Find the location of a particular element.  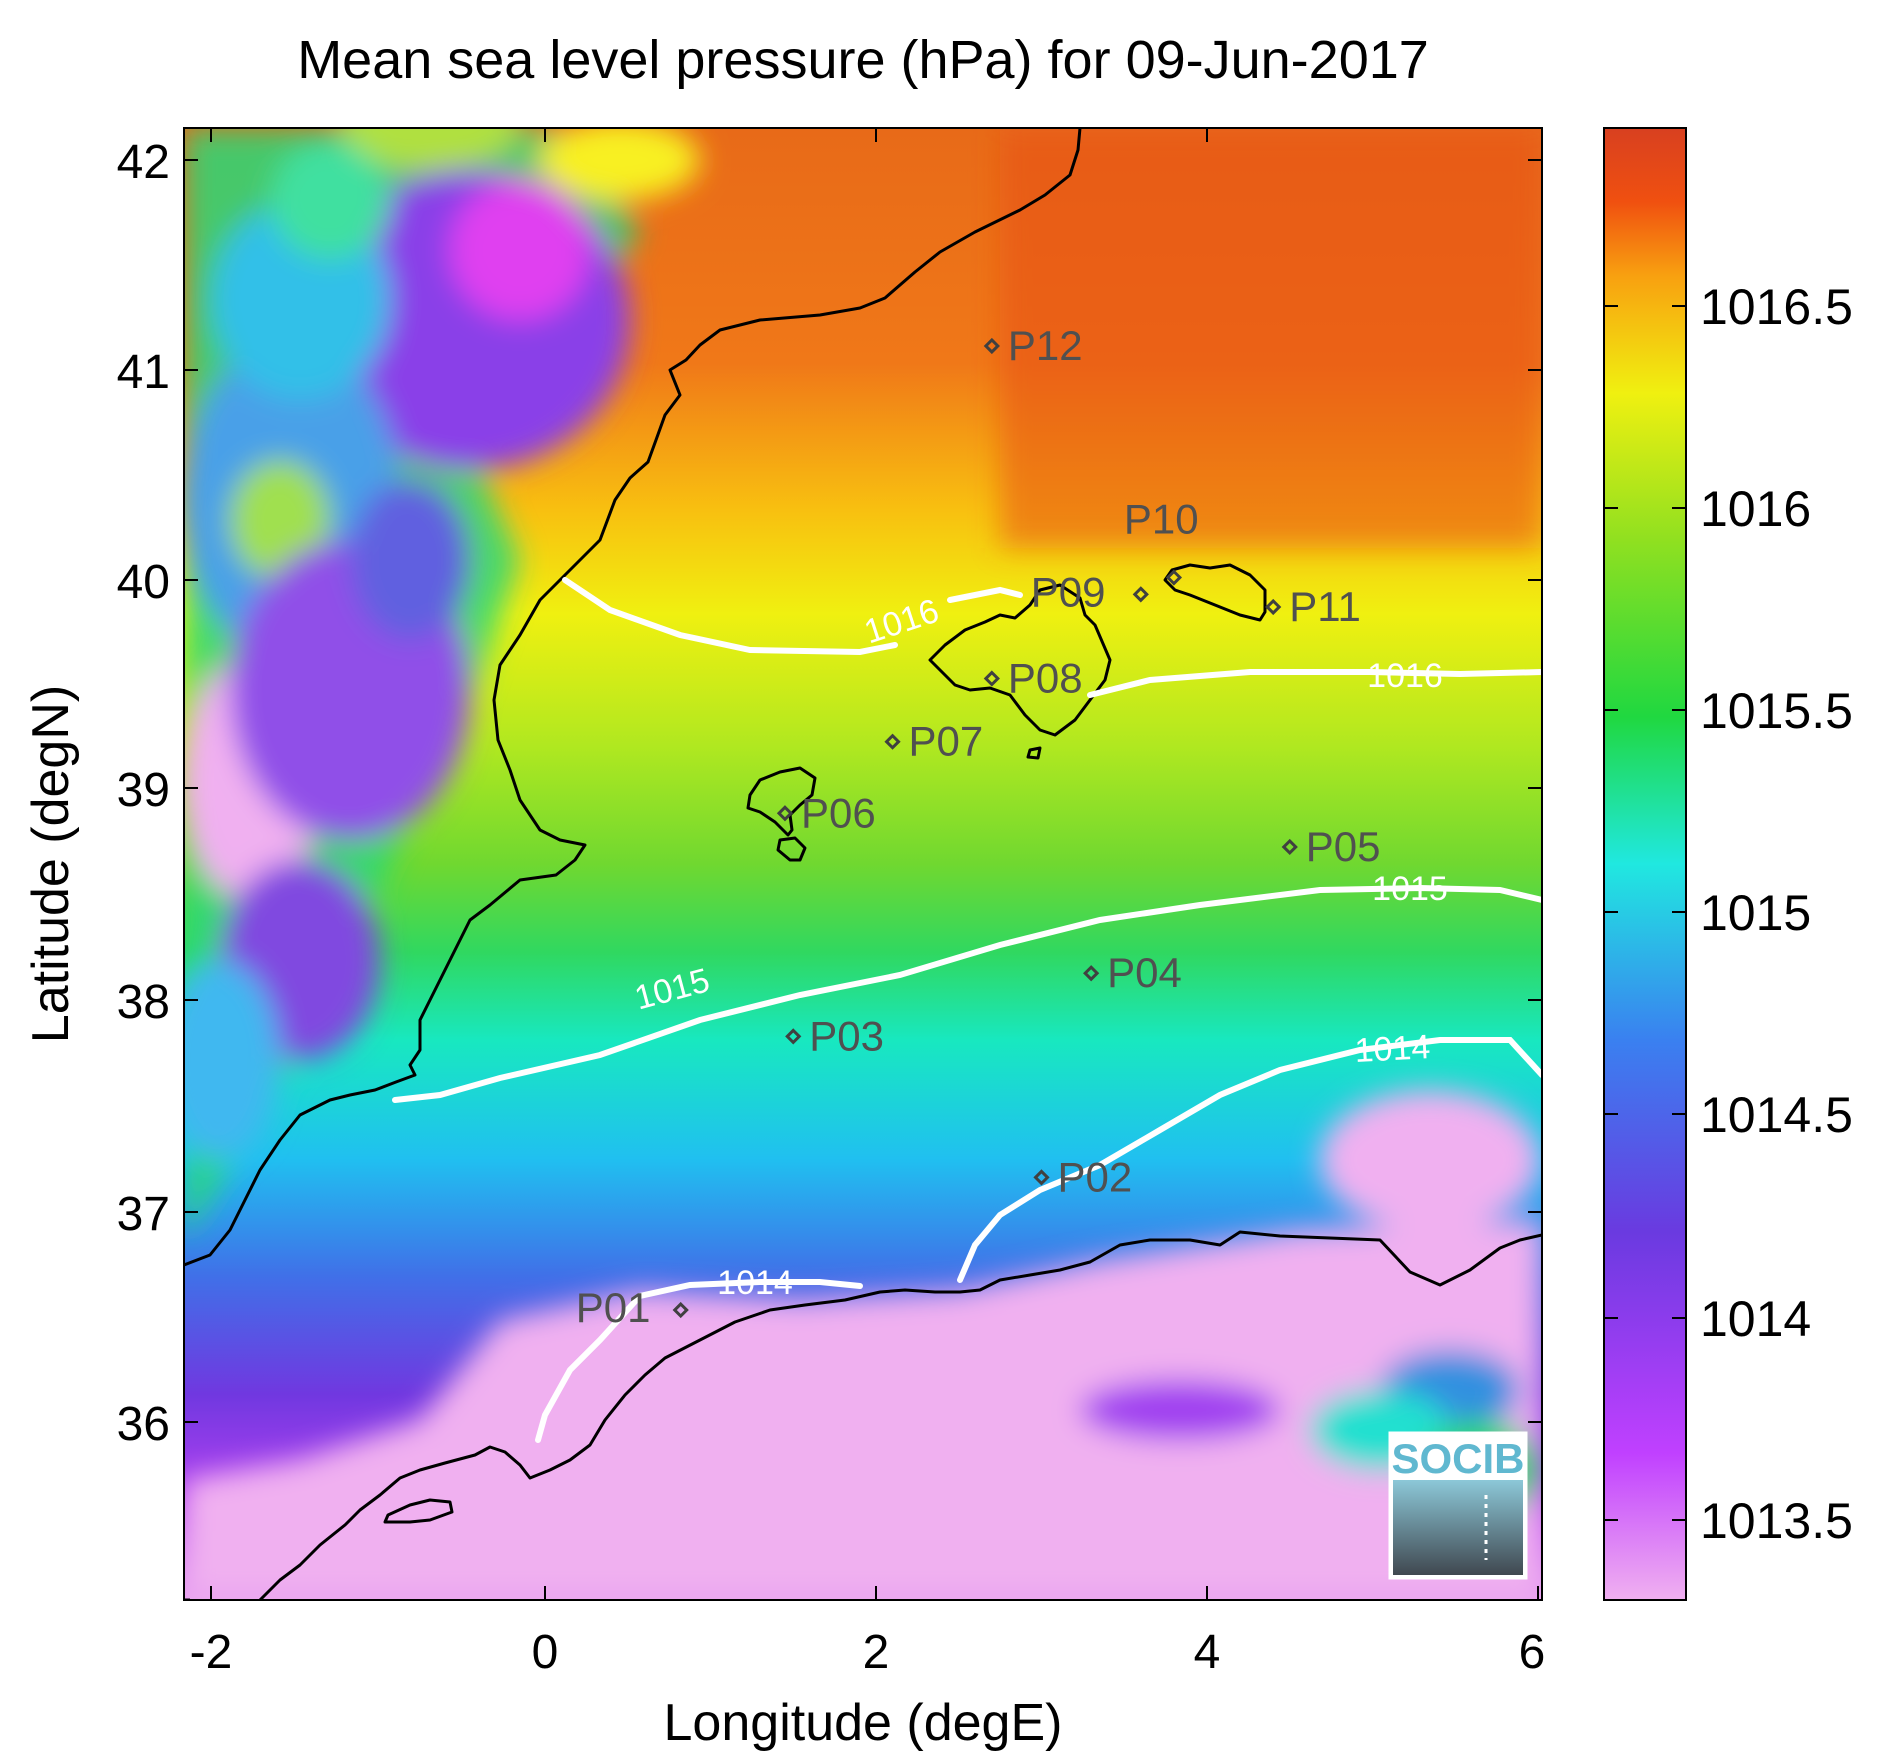

colorbar-tick-label: 1016 is located at coordinates (1755, 509).